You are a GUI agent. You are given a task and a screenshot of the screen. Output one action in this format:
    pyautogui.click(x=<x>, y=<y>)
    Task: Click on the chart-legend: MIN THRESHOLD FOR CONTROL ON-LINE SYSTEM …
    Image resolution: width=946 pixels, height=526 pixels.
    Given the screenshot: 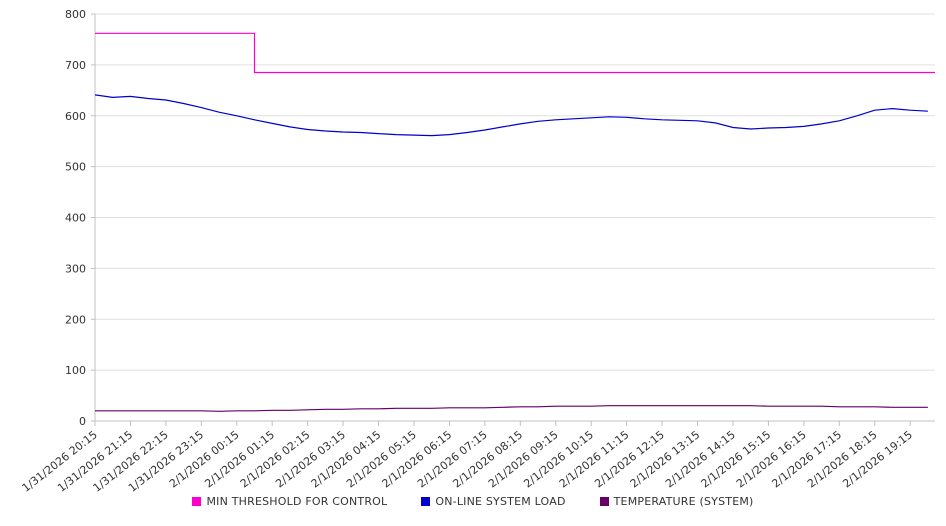 What is the action you would take?
    pyautogui.click(x=473, y=501)
    